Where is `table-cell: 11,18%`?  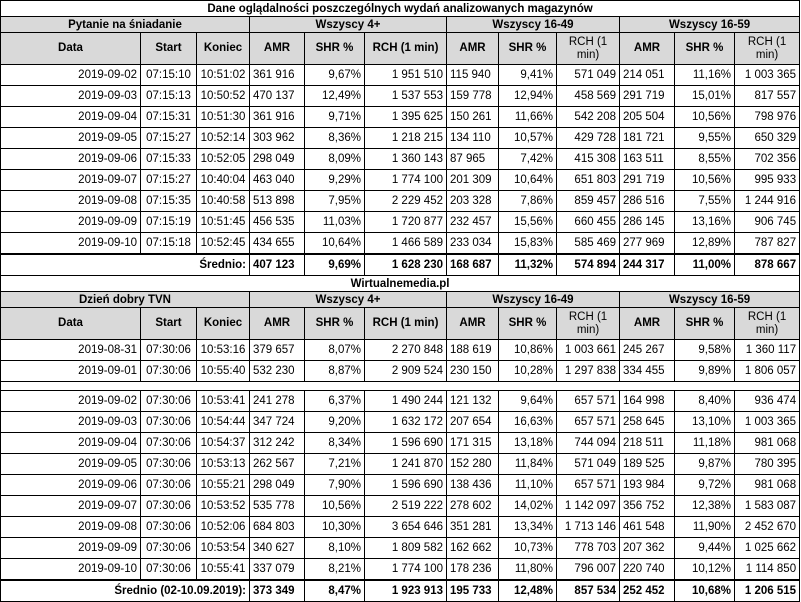
table-cell: 11,18% is located at coordinates (704, 443).